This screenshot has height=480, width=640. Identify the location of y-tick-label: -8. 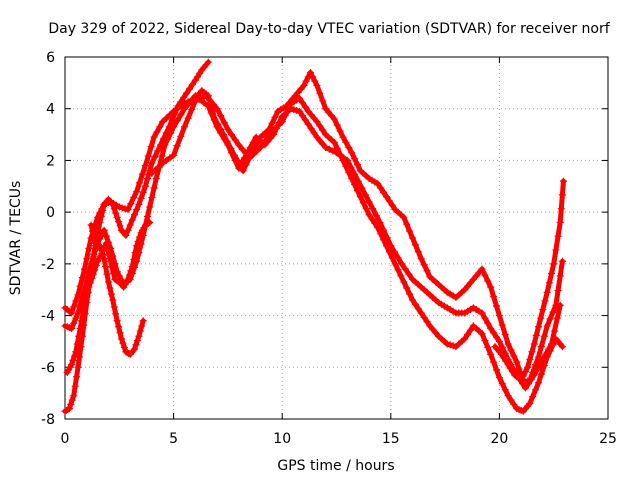
(48, 420).